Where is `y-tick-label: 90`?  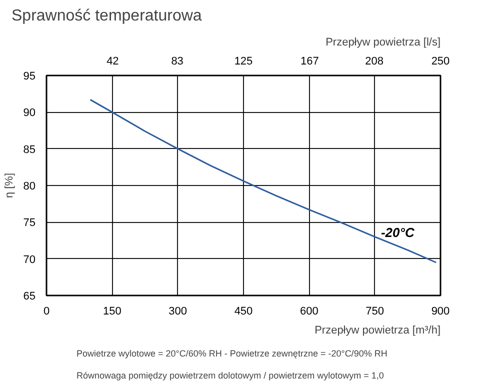
y-tick-label: 90 is located at coordinates (29, 113).